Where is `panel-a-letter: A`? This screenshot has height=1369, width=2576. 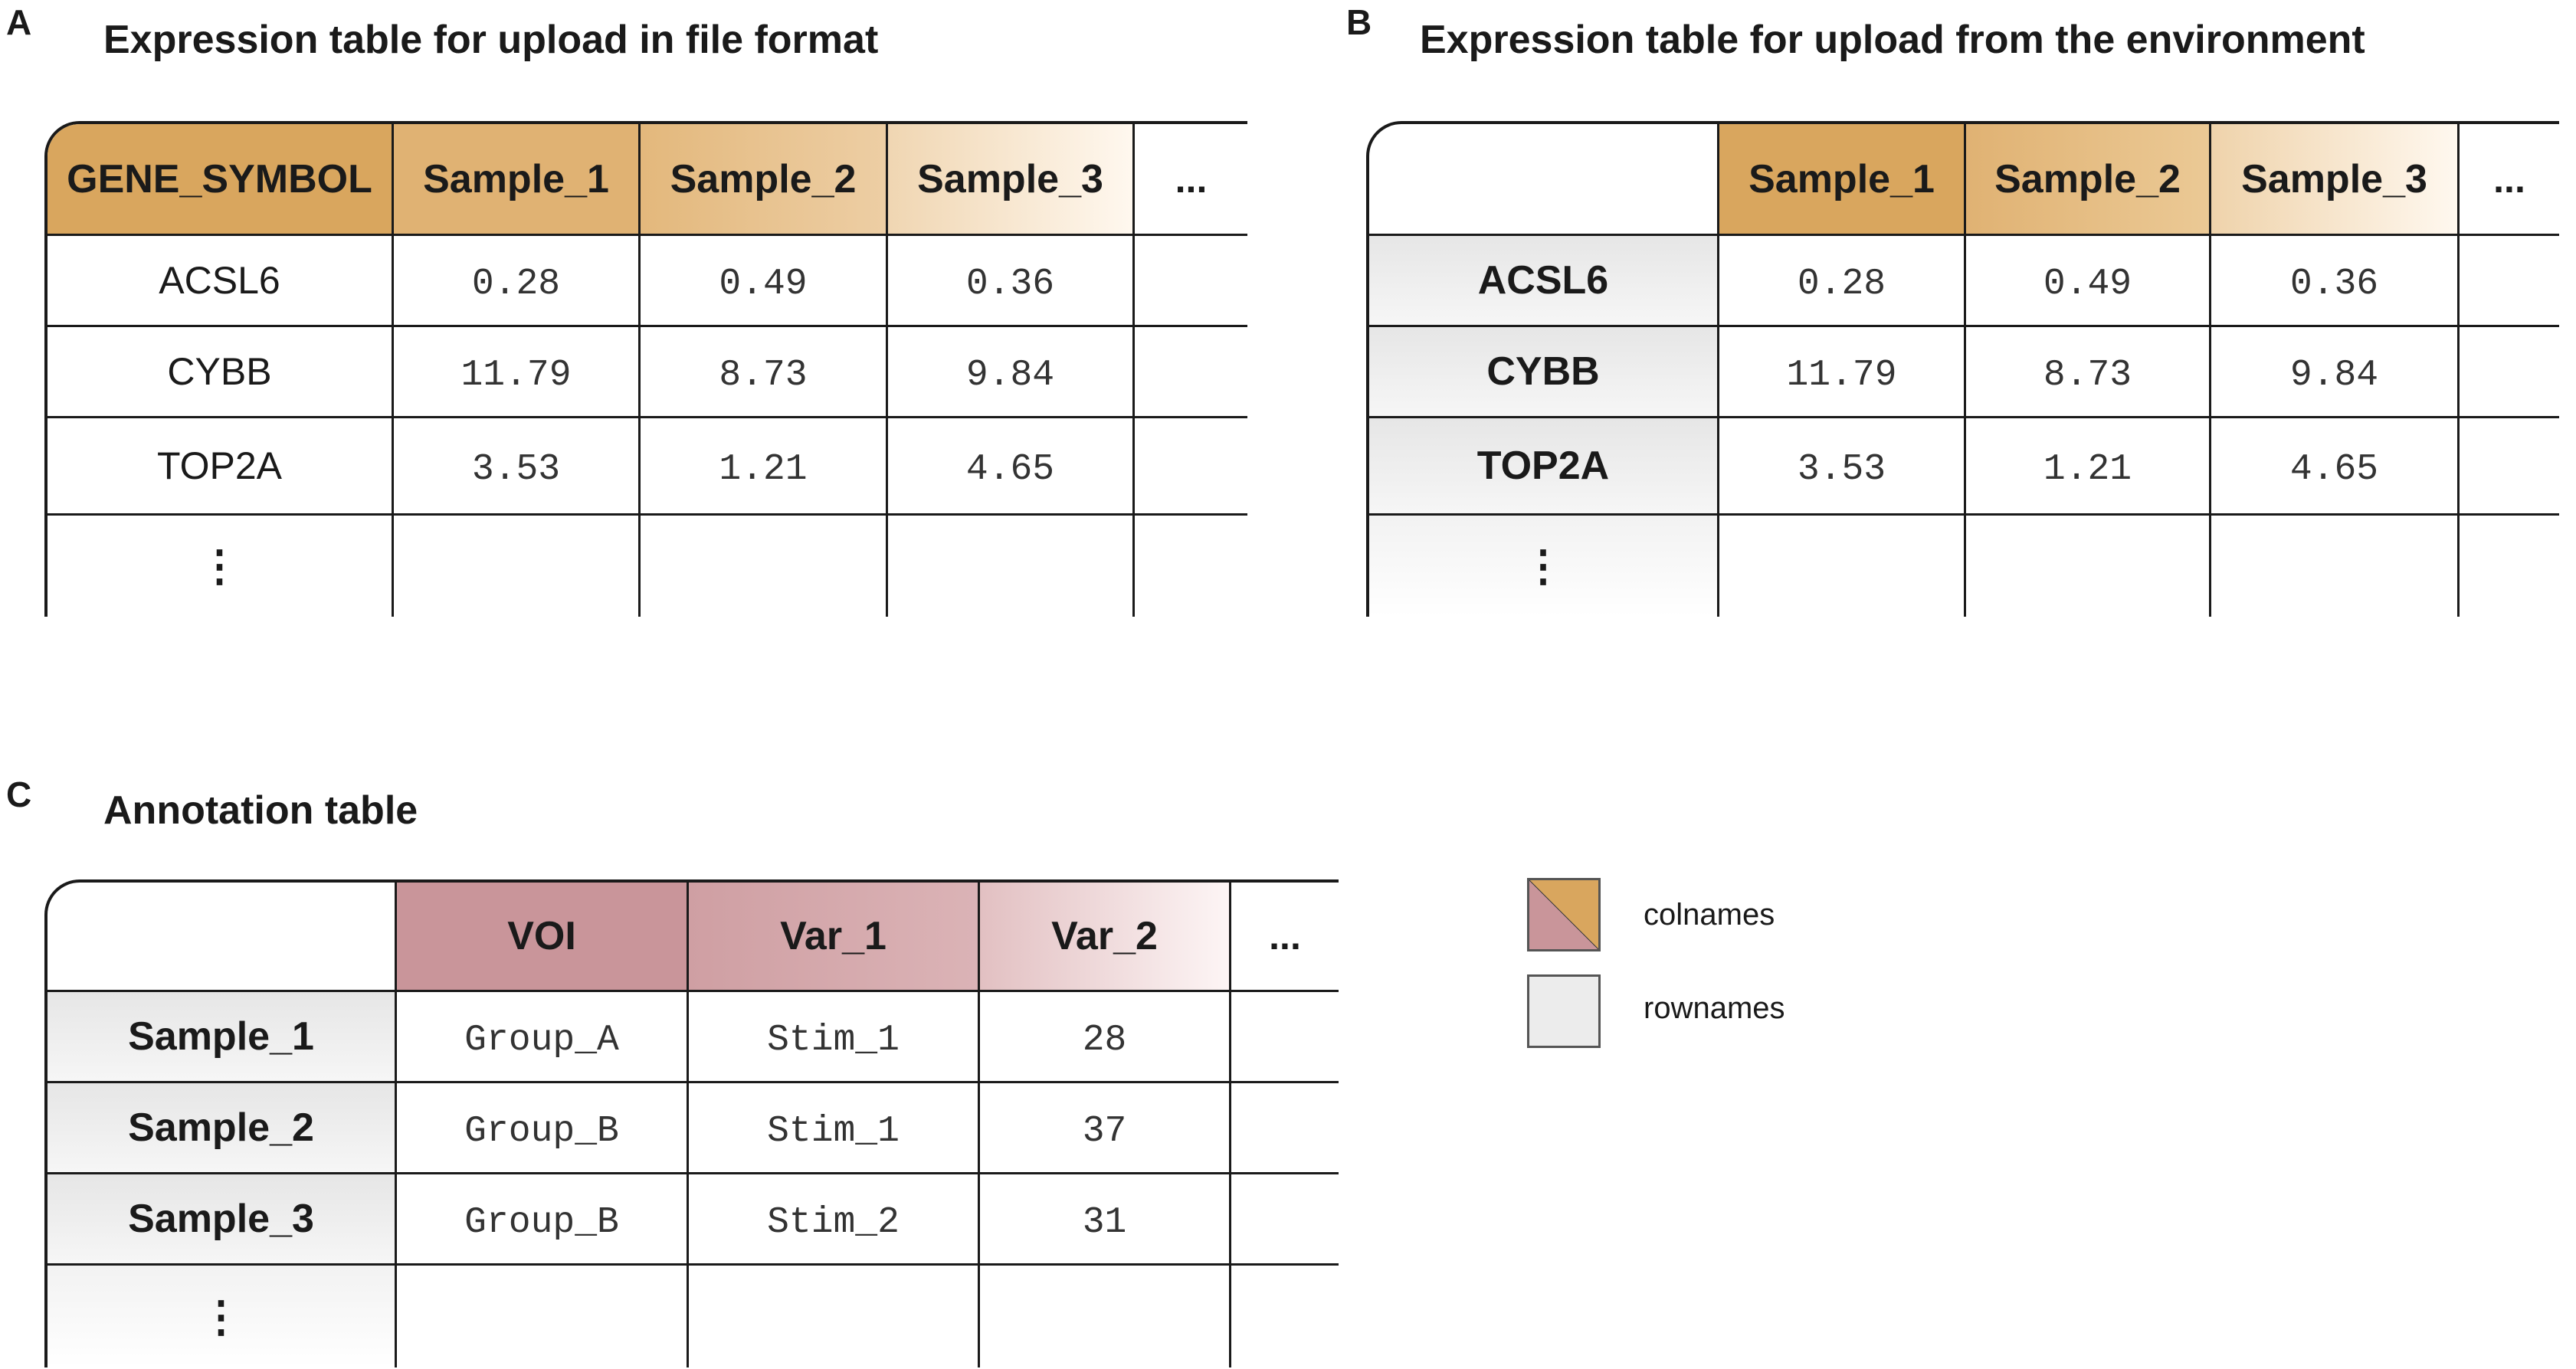
panel-a-letter: A is located at coordinates (19, 22).